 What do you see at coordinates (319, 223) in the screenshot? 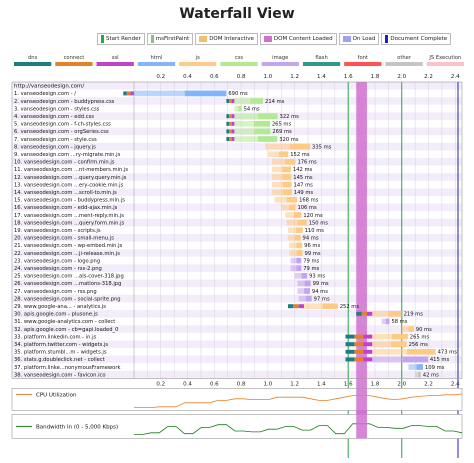
I see `request-timing: 150 ms` at bounding box center [319, 223].